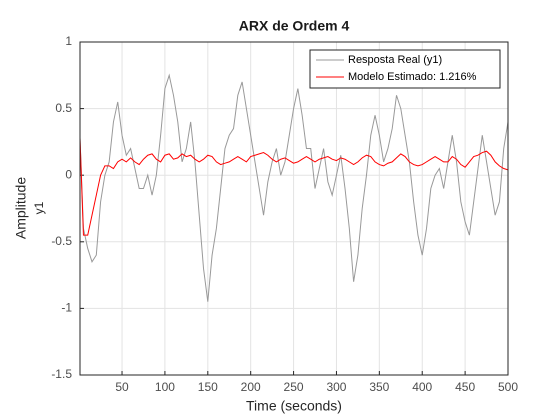 The width and height of the screenshot is (560, 420). Describe the element at coordinates (68, 41) in the screenshot. I see `y-tick-label: 1` at that location.